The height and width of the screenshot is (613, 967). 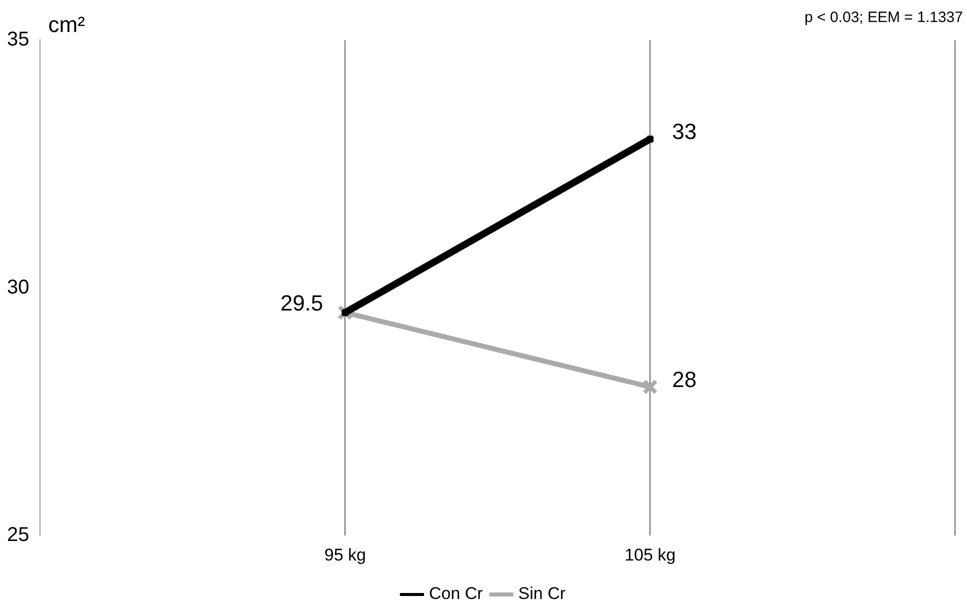 What do you see at coordinates (883, 17) in the screenshot?
I see `text: p < 0.03; EEM = 1.1337` at bounding box center [883, 17].